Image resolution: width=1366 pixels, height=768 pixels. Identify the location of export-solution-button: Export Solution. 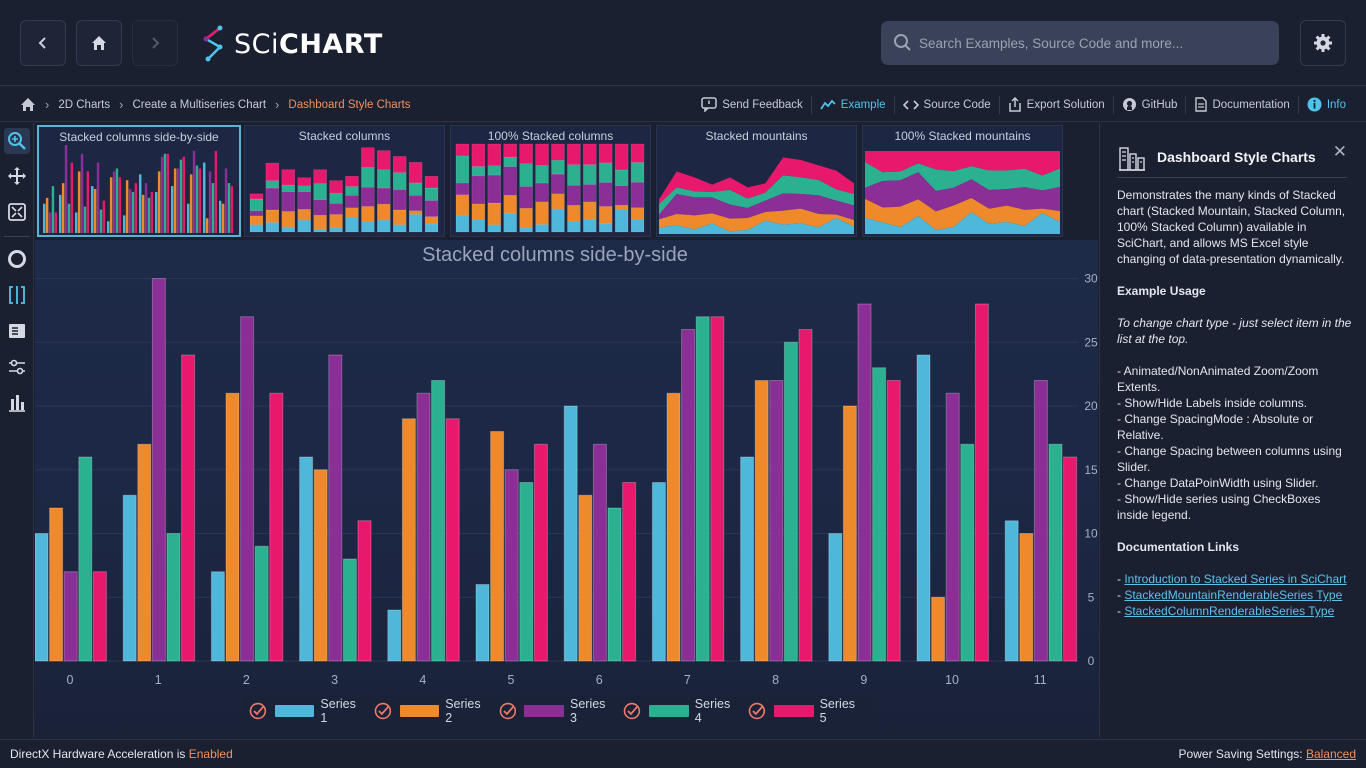
(1057, 104).